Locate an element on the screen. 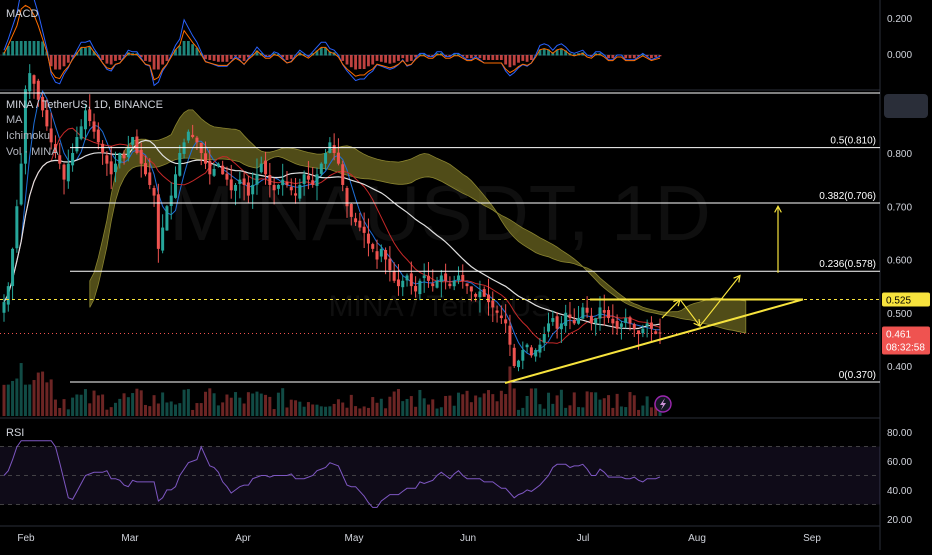 This screenshot has width=932, height=555. current-price-badge-bg is located at coordinates (906, 299).